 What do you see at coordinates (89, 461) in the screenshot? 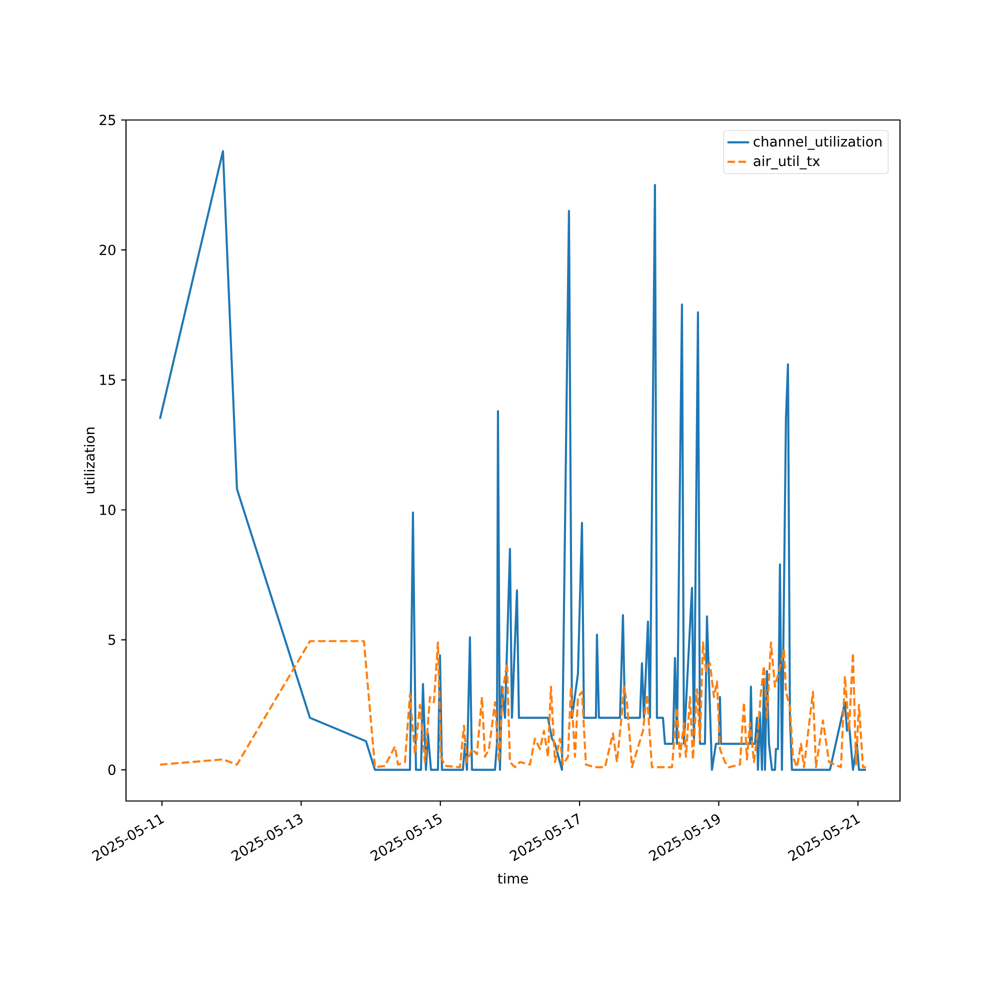
I see `y-axis-title: utilization` at bounding box center [89, 461].